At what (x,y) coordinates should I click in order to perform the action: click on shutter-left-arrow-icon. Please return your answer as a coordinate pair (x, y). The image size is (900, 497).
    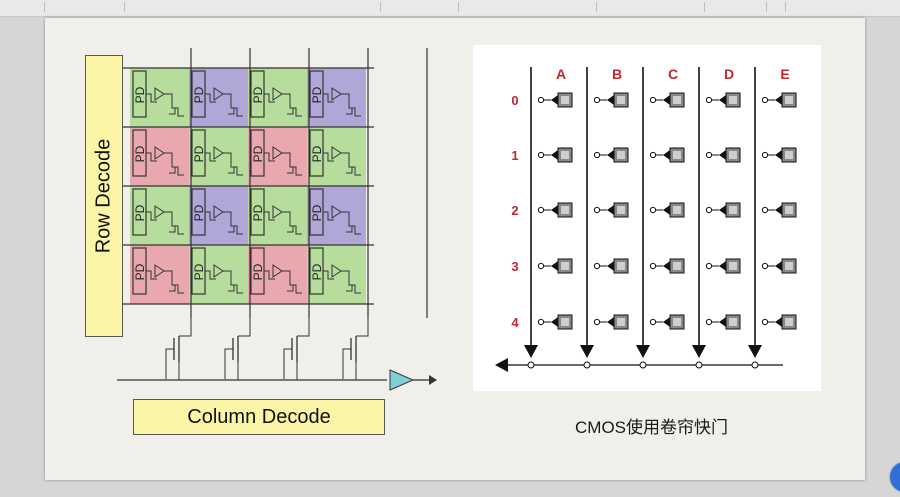
    Looking at the image, I should click on (501, 365).